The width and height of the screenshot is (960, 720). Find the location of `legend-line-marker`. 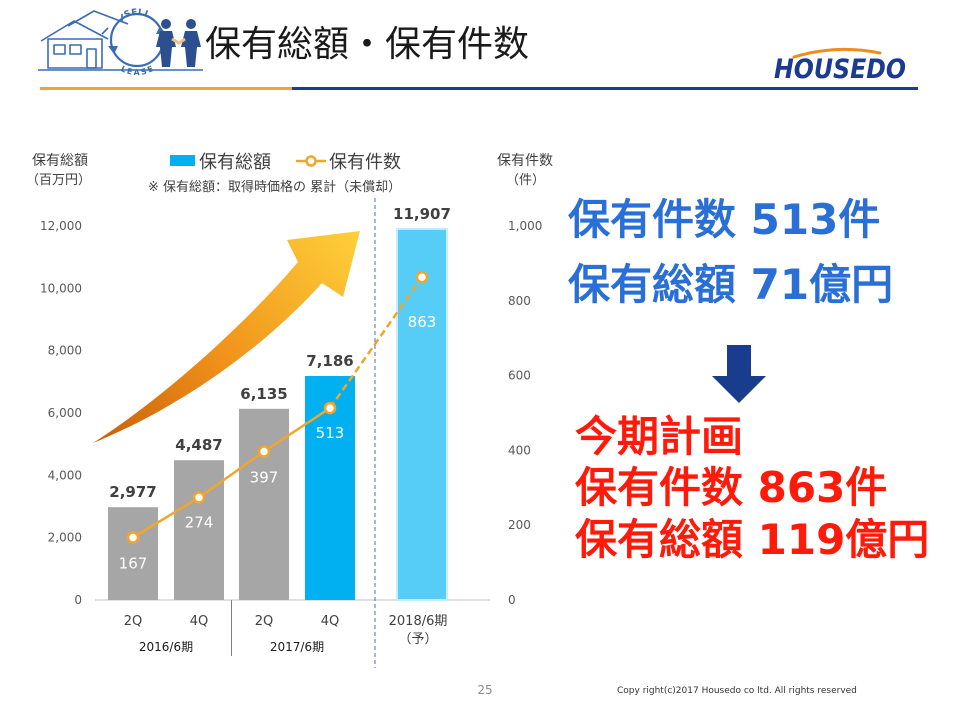

legend-line-marker is located at coordinates (311, 161).